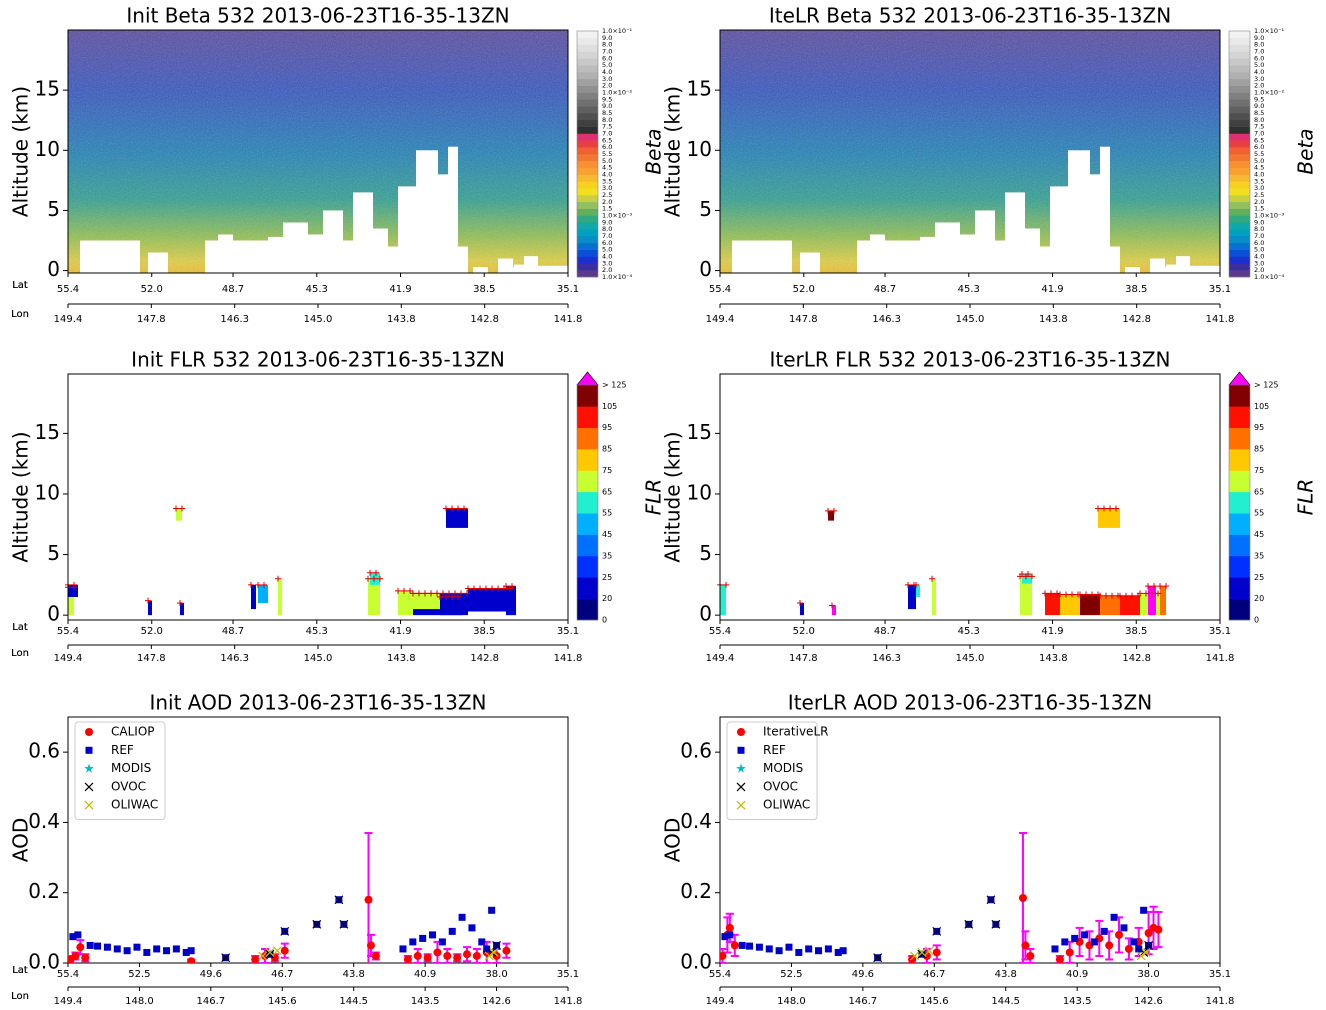 The height and width of the screenshot is (1010, 1326). Describe the element at coordinates (607, 38) in the screenshot. I see `colorbar-tick-label: 9.0` at that location.